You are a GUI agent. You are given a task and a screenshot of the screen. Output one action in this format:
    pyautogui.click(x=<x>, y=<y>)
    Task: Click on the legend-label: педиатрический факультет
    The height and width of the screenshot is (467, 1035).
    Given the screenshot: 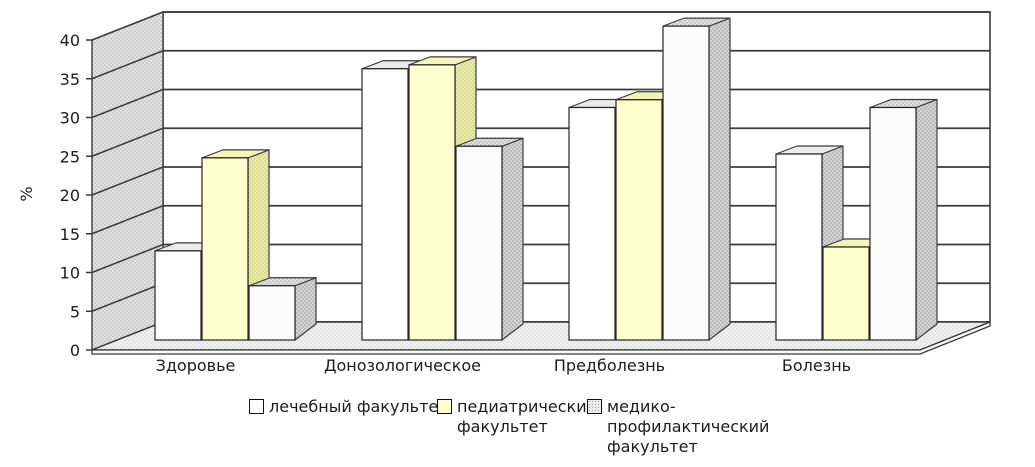 What is the action you would take?
    pyautogui.click(x=527, y=416)
    